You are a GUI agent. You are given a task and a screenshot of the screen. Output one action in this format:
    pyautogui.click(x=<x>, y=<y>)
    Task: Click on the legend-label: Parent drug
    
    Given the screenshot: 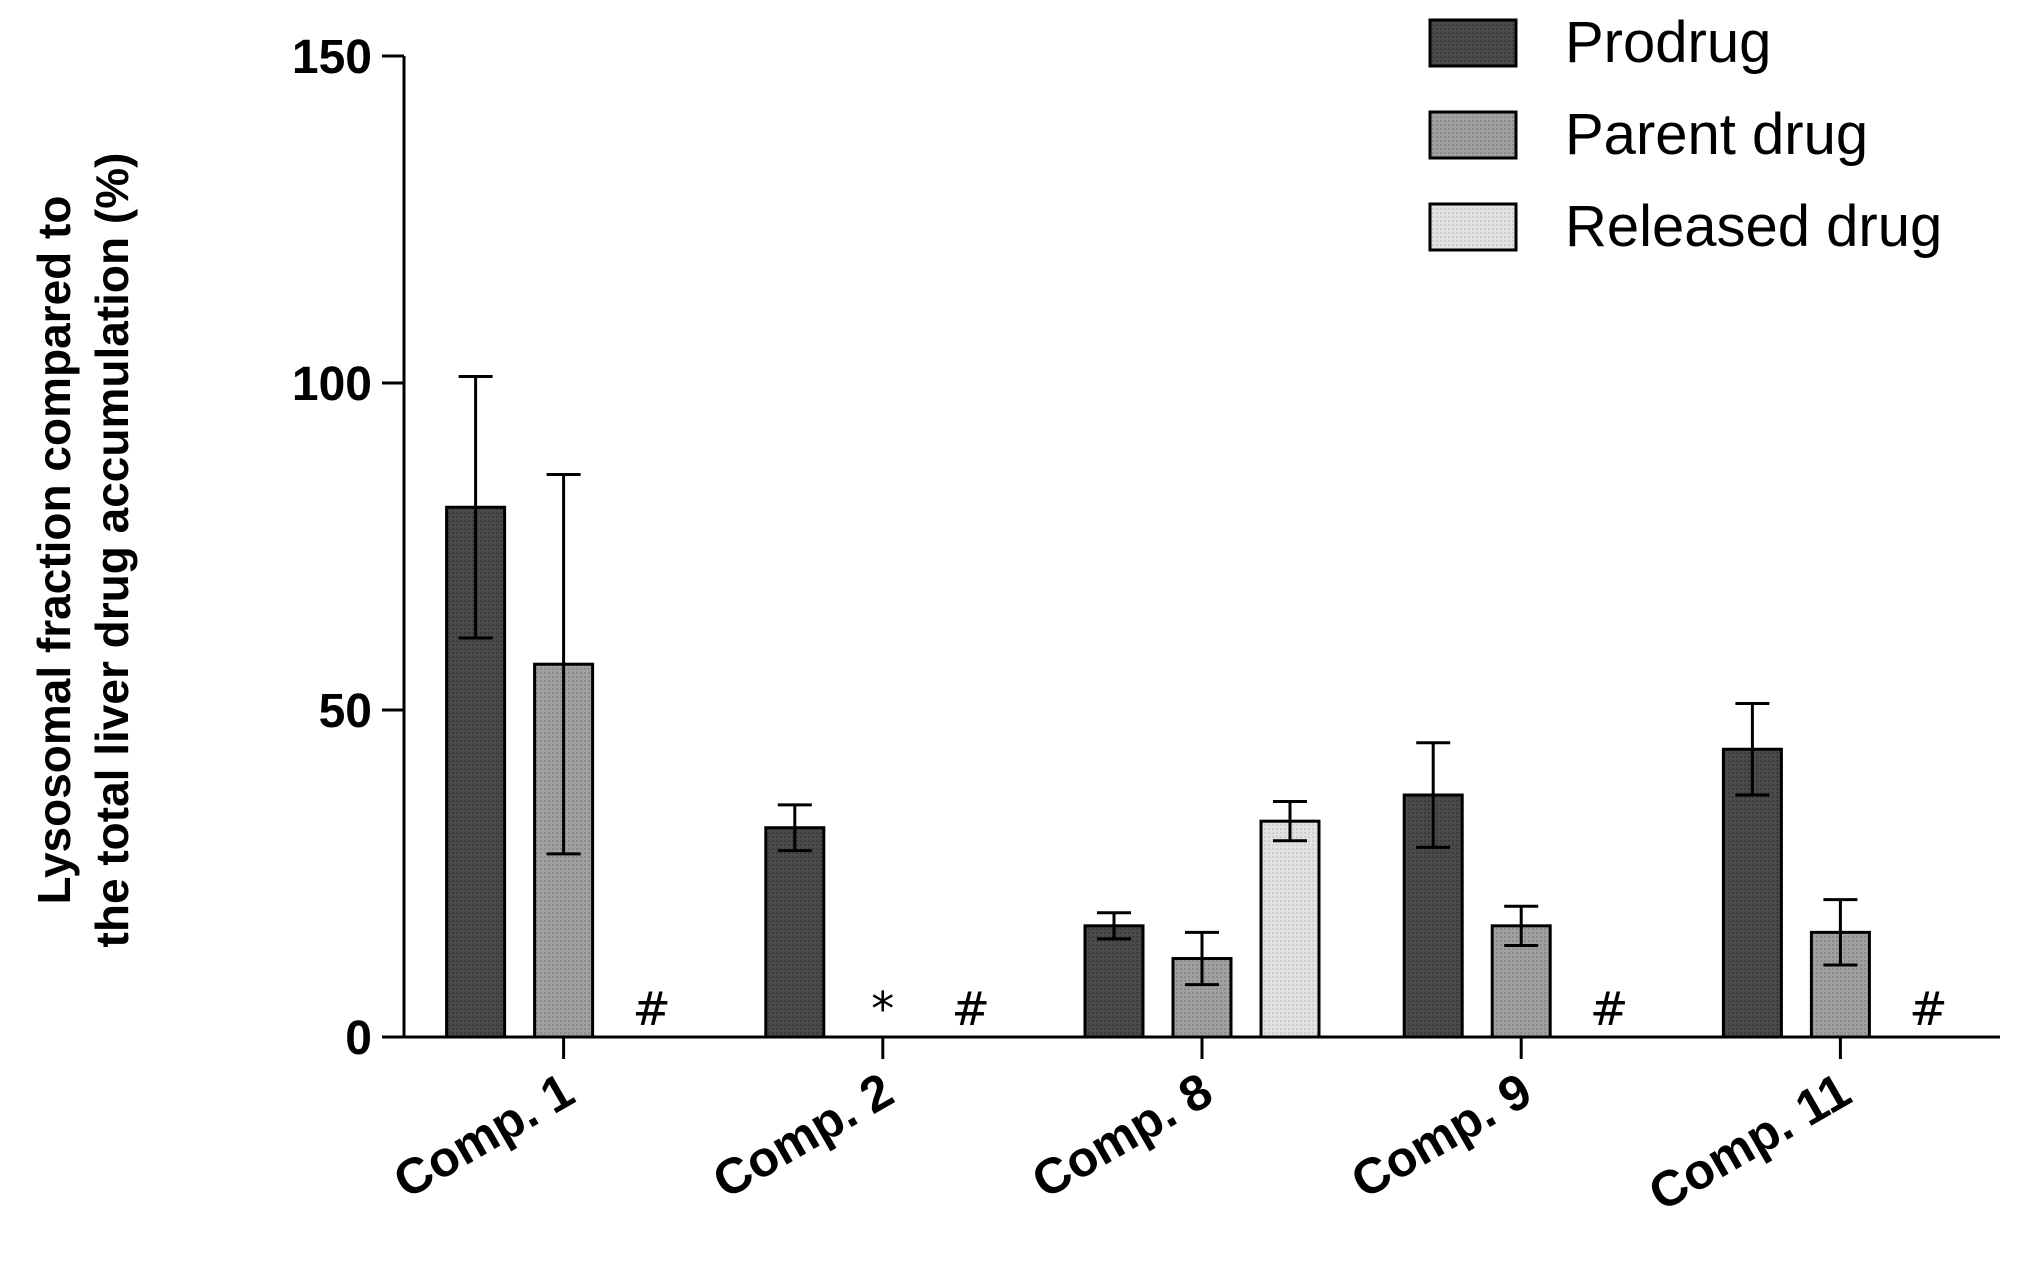 What is the action you would take?
    pyautogui.click(x=1716, y=134)
    